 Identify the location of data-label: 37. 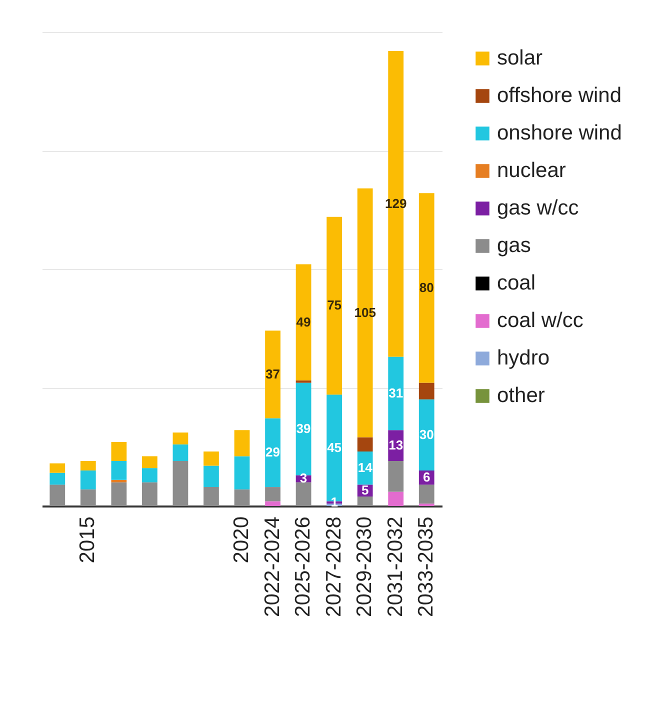
(273, 374).